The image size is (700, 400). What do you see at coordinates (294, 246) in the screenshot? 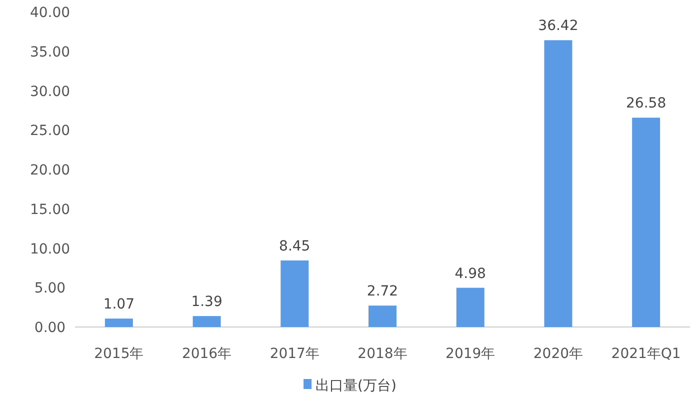
I see `data-label: 8.45` at bounding box center [294, 246].